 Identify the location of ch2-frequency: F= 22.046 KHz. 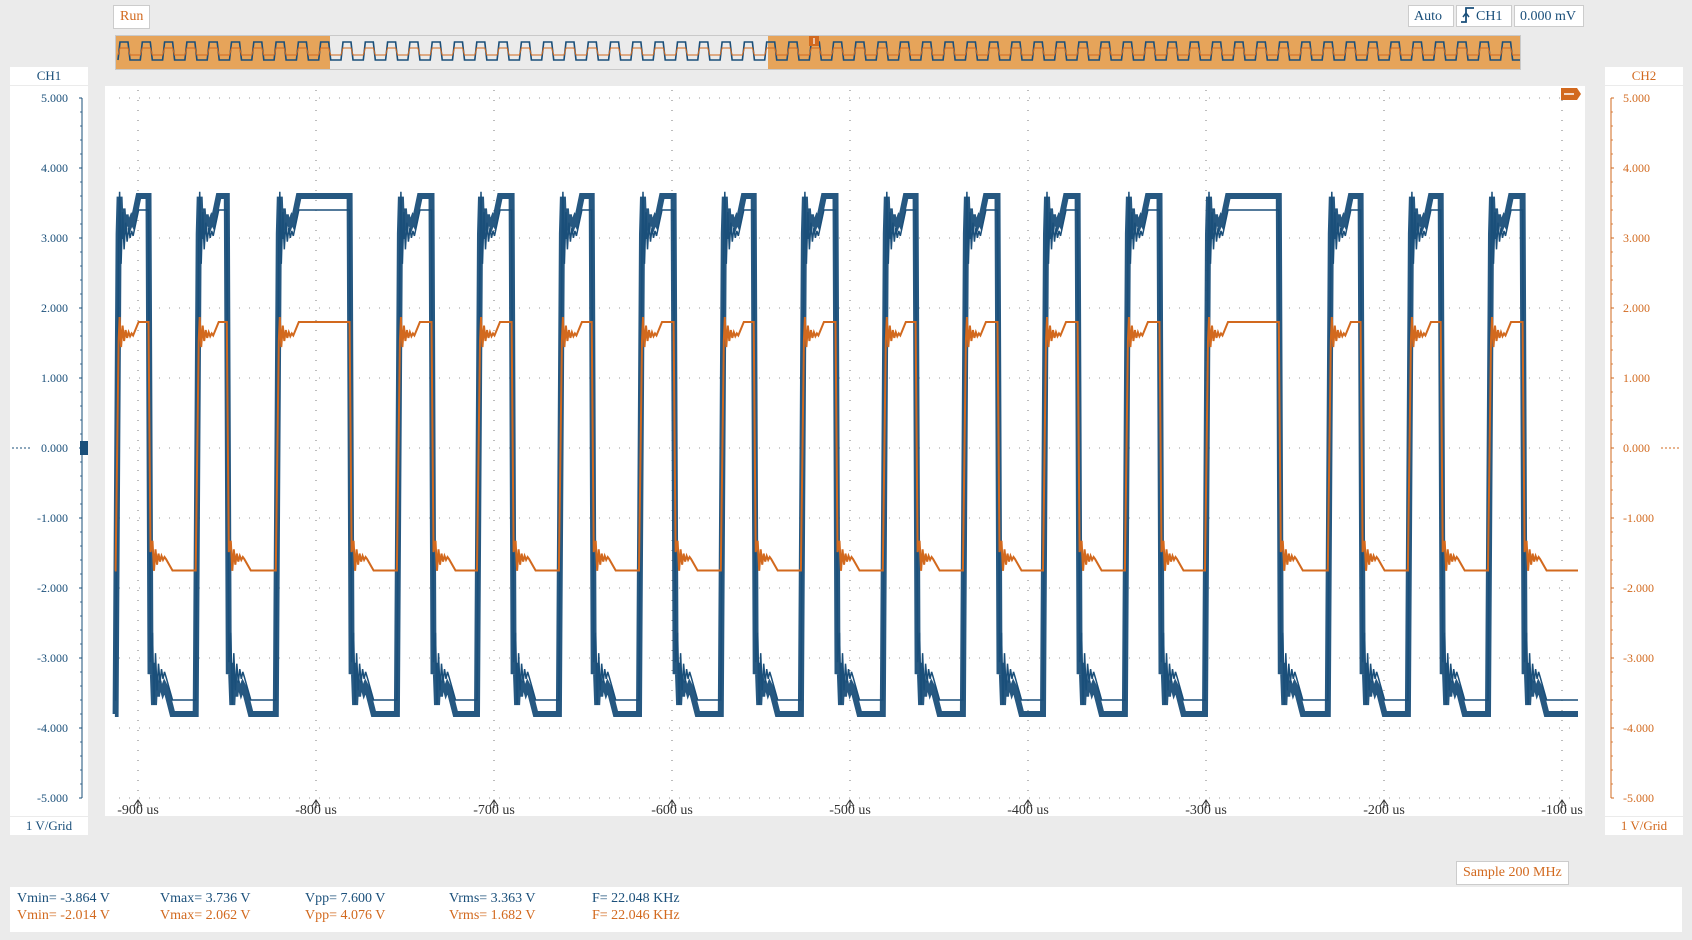
(636, 915).